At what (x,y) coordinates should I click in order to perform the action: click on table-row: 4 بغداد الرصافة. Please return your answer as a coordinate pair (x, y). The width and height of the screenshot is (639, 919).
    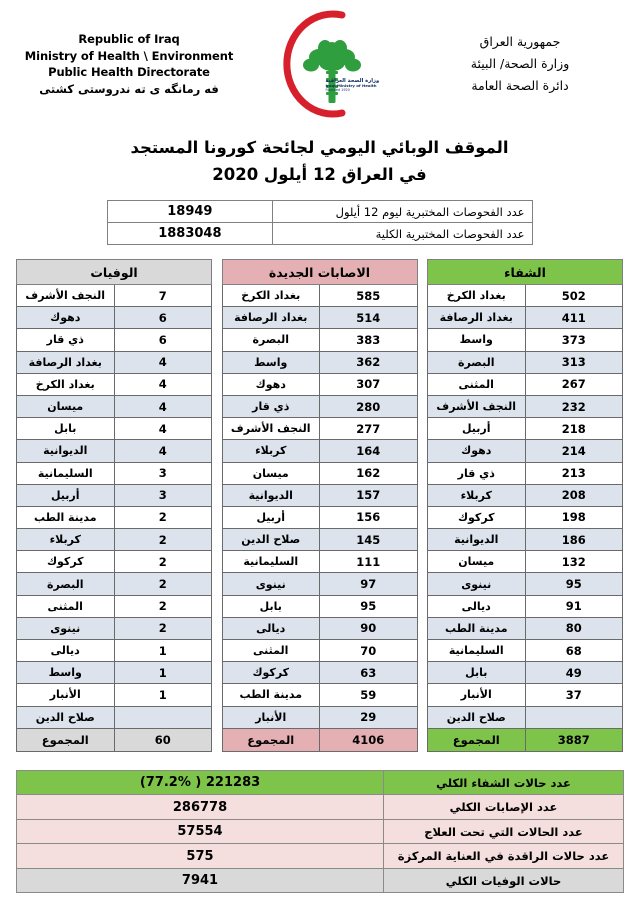
    Looking at the image, I should click on (114, 362).